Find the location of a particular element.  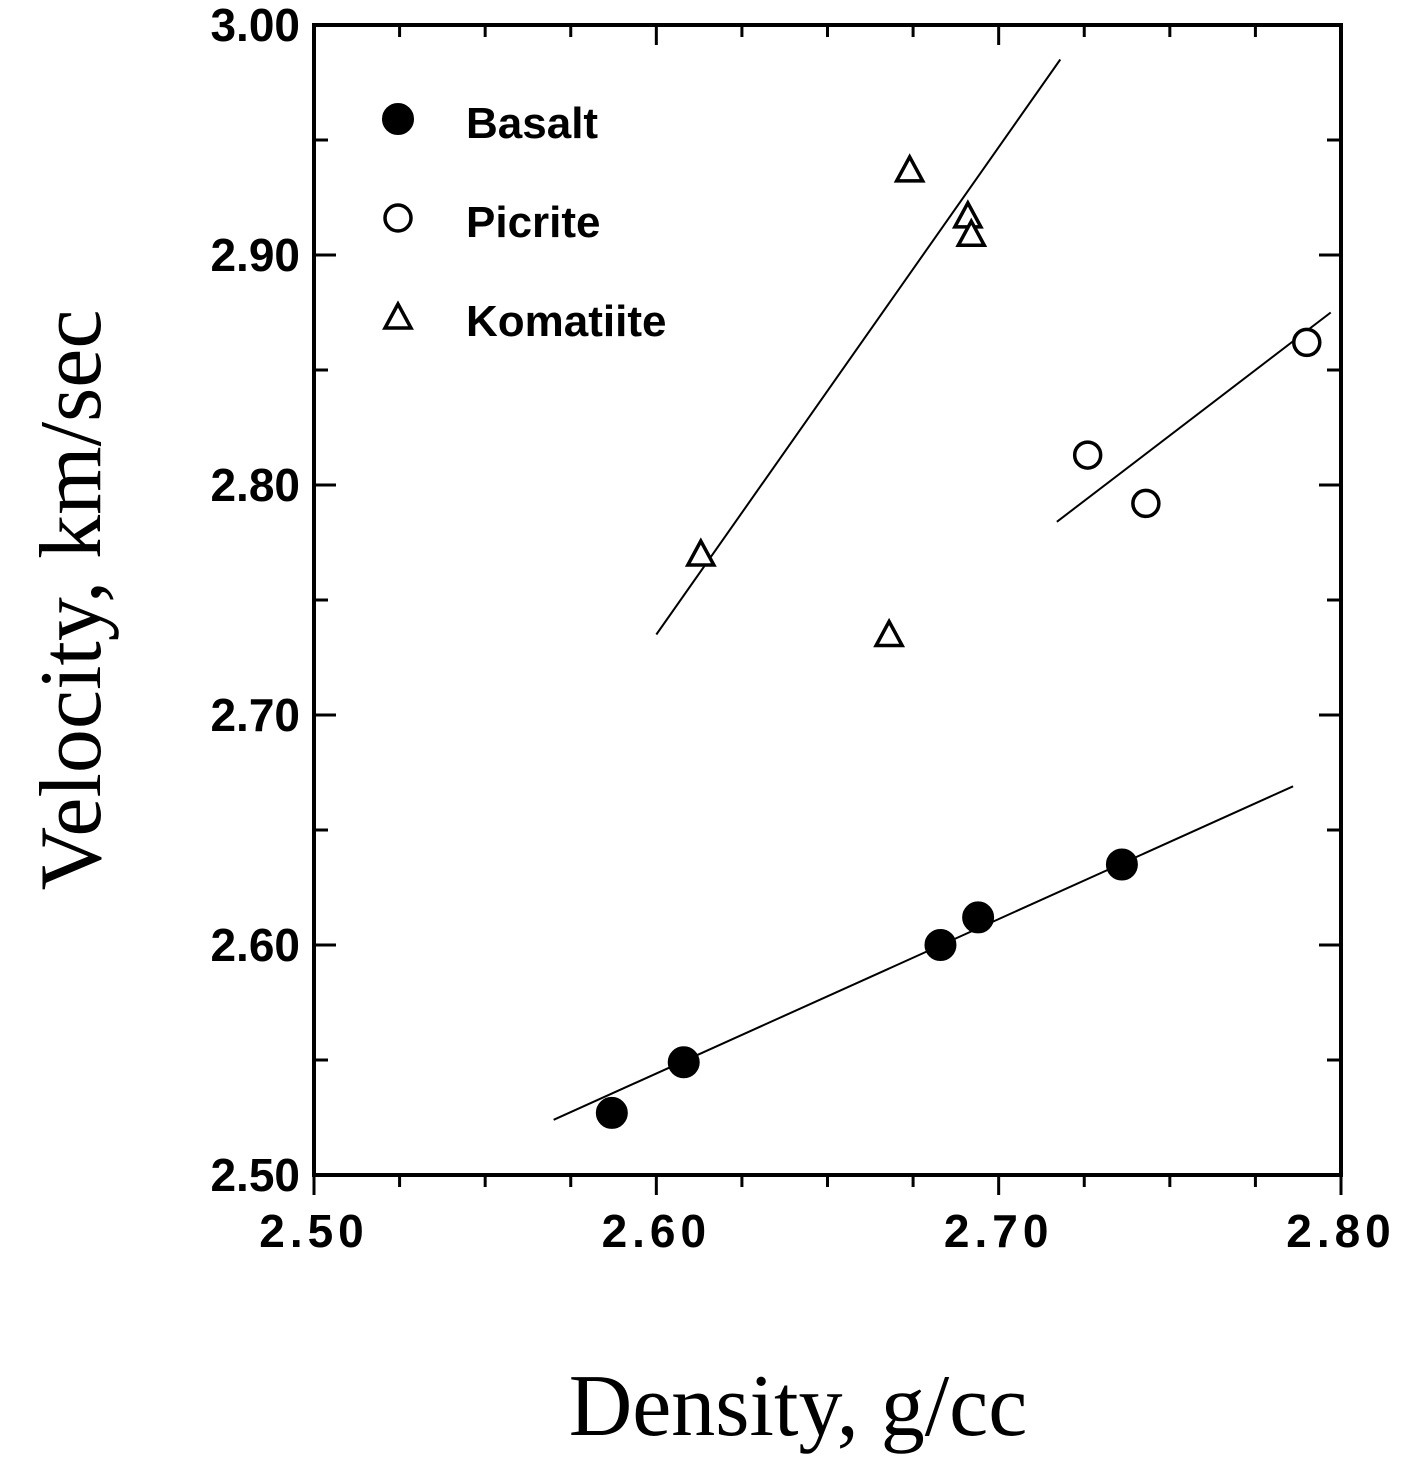

picrite-legend-label: Picrite is located at coordinates (533, 222).